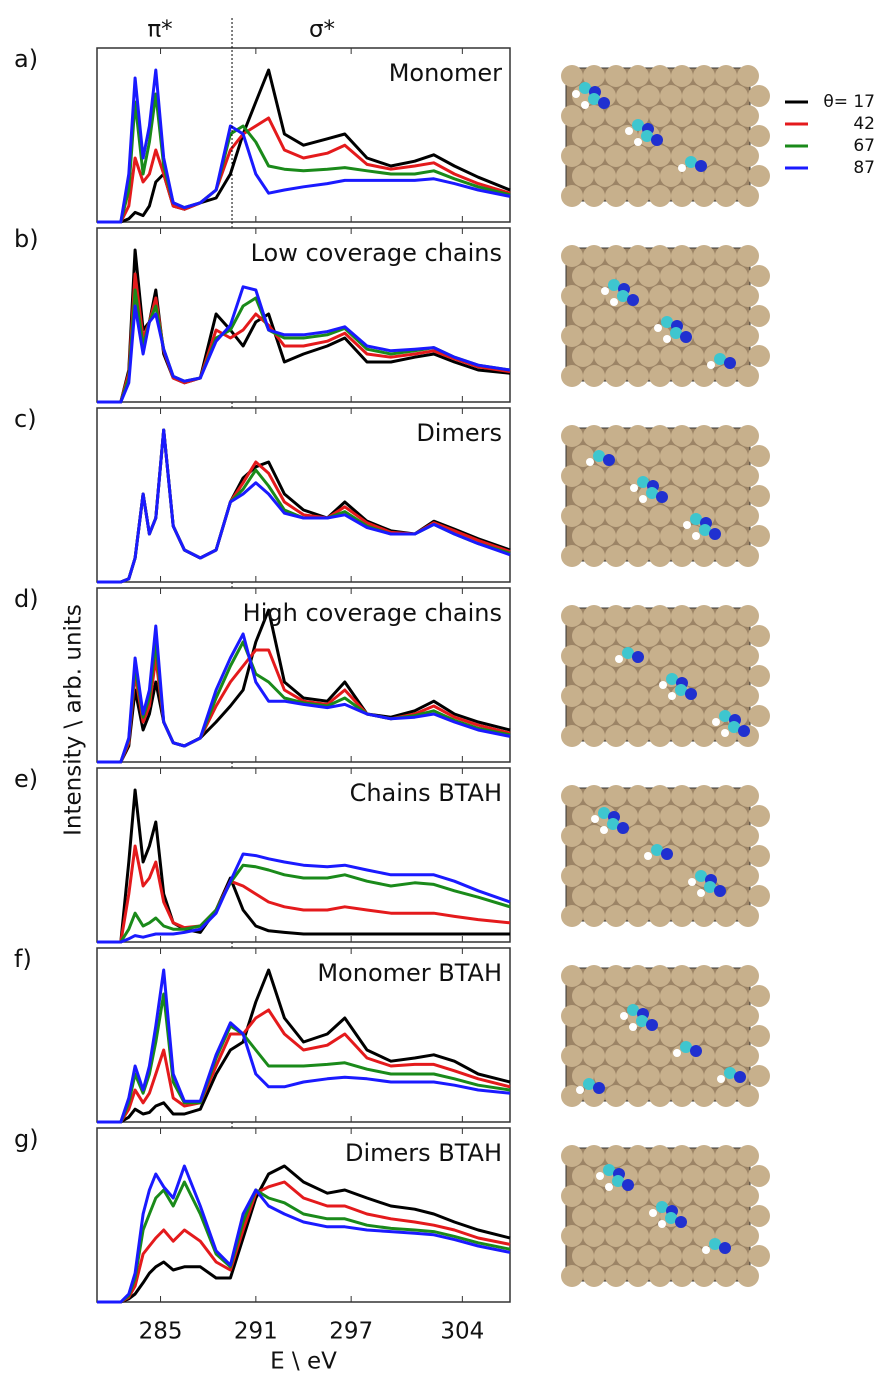 This screenshot has width=879, height=1382. Describe the element at coordinates (423, 1153) in the screenshot. I see `panel-title: Dimers BTAH` at that location.